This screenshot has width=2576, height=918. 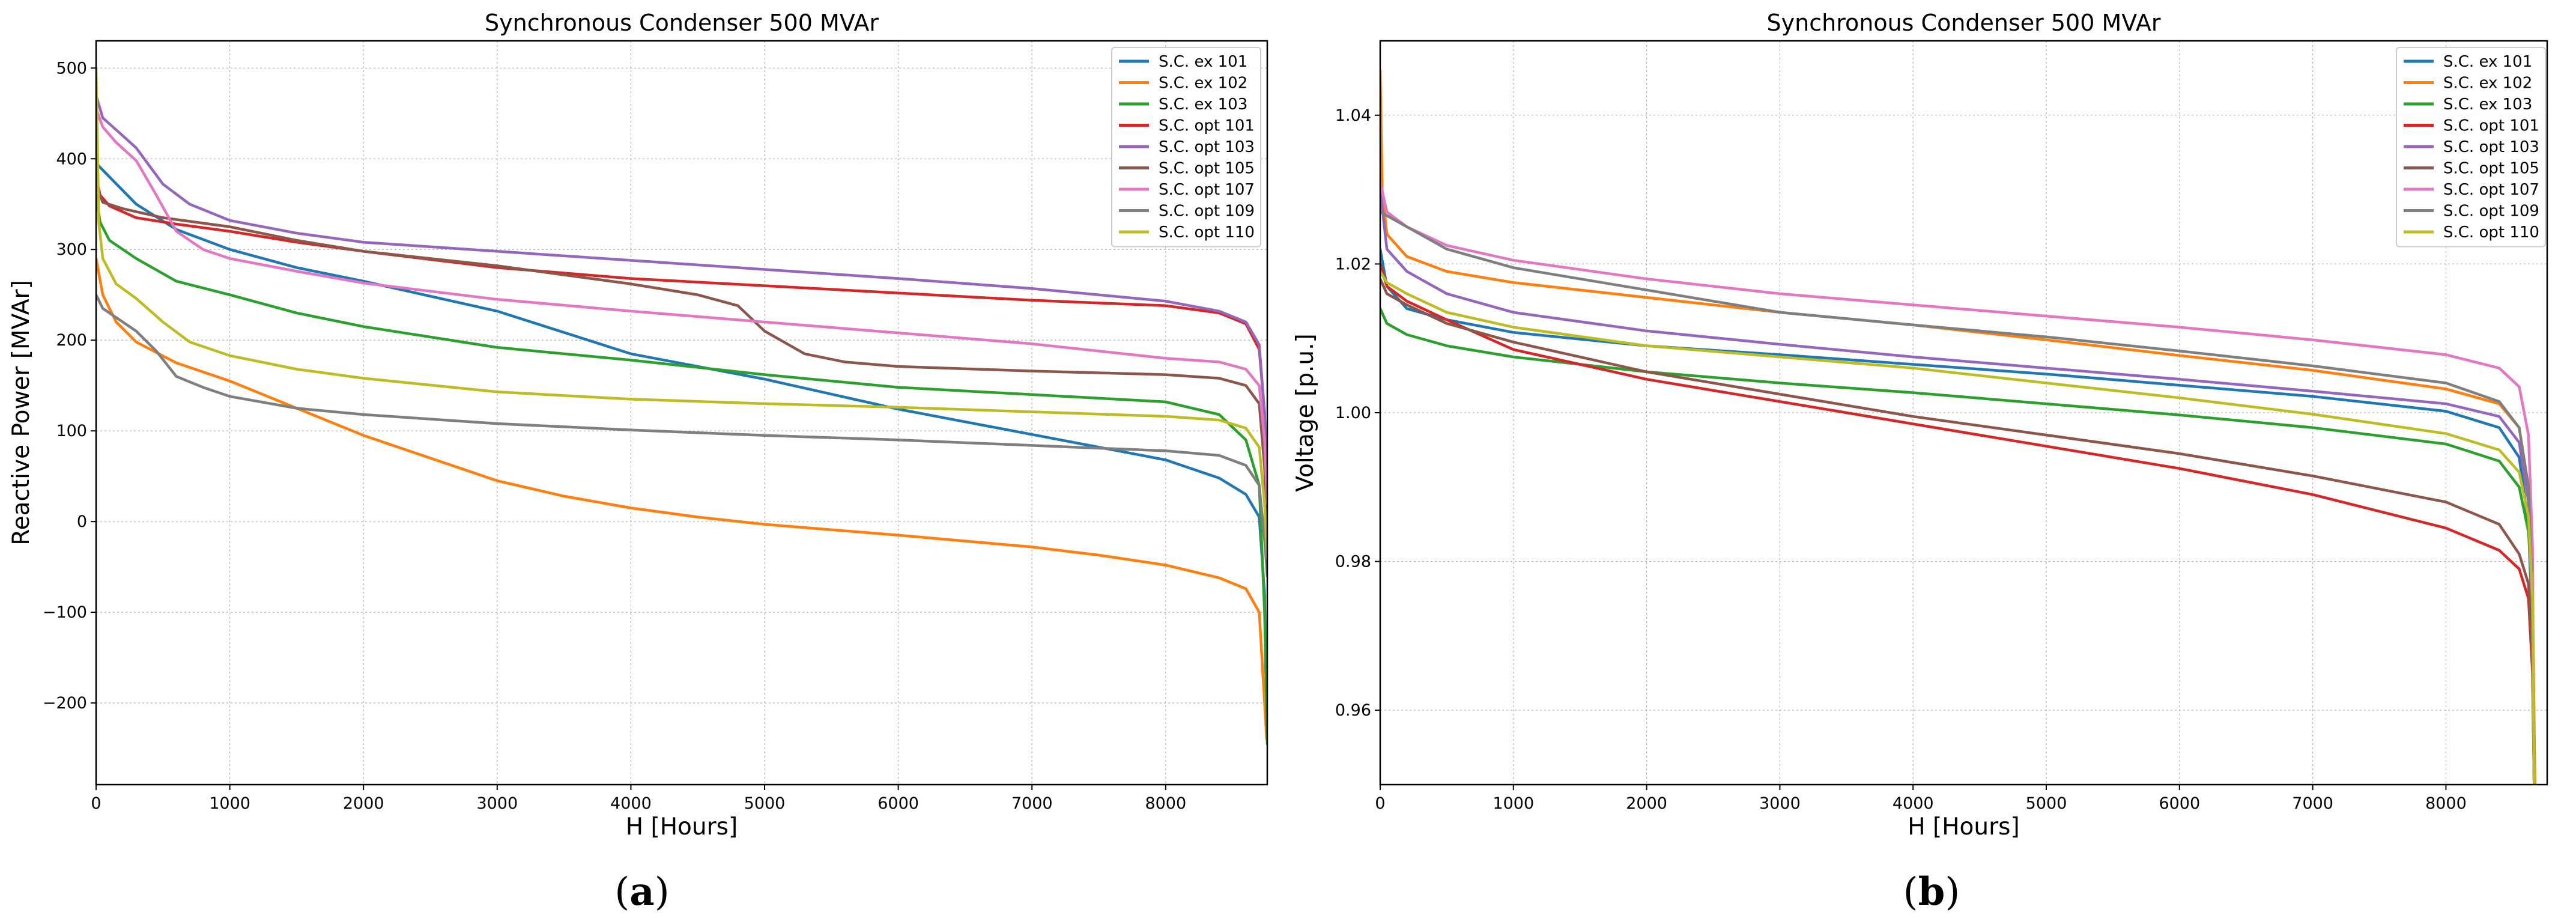 What do you see at coordinates (1353, 710) in the screenshot?
I see `y-tick-label: 0.96` at bounding box center [1353, 710].